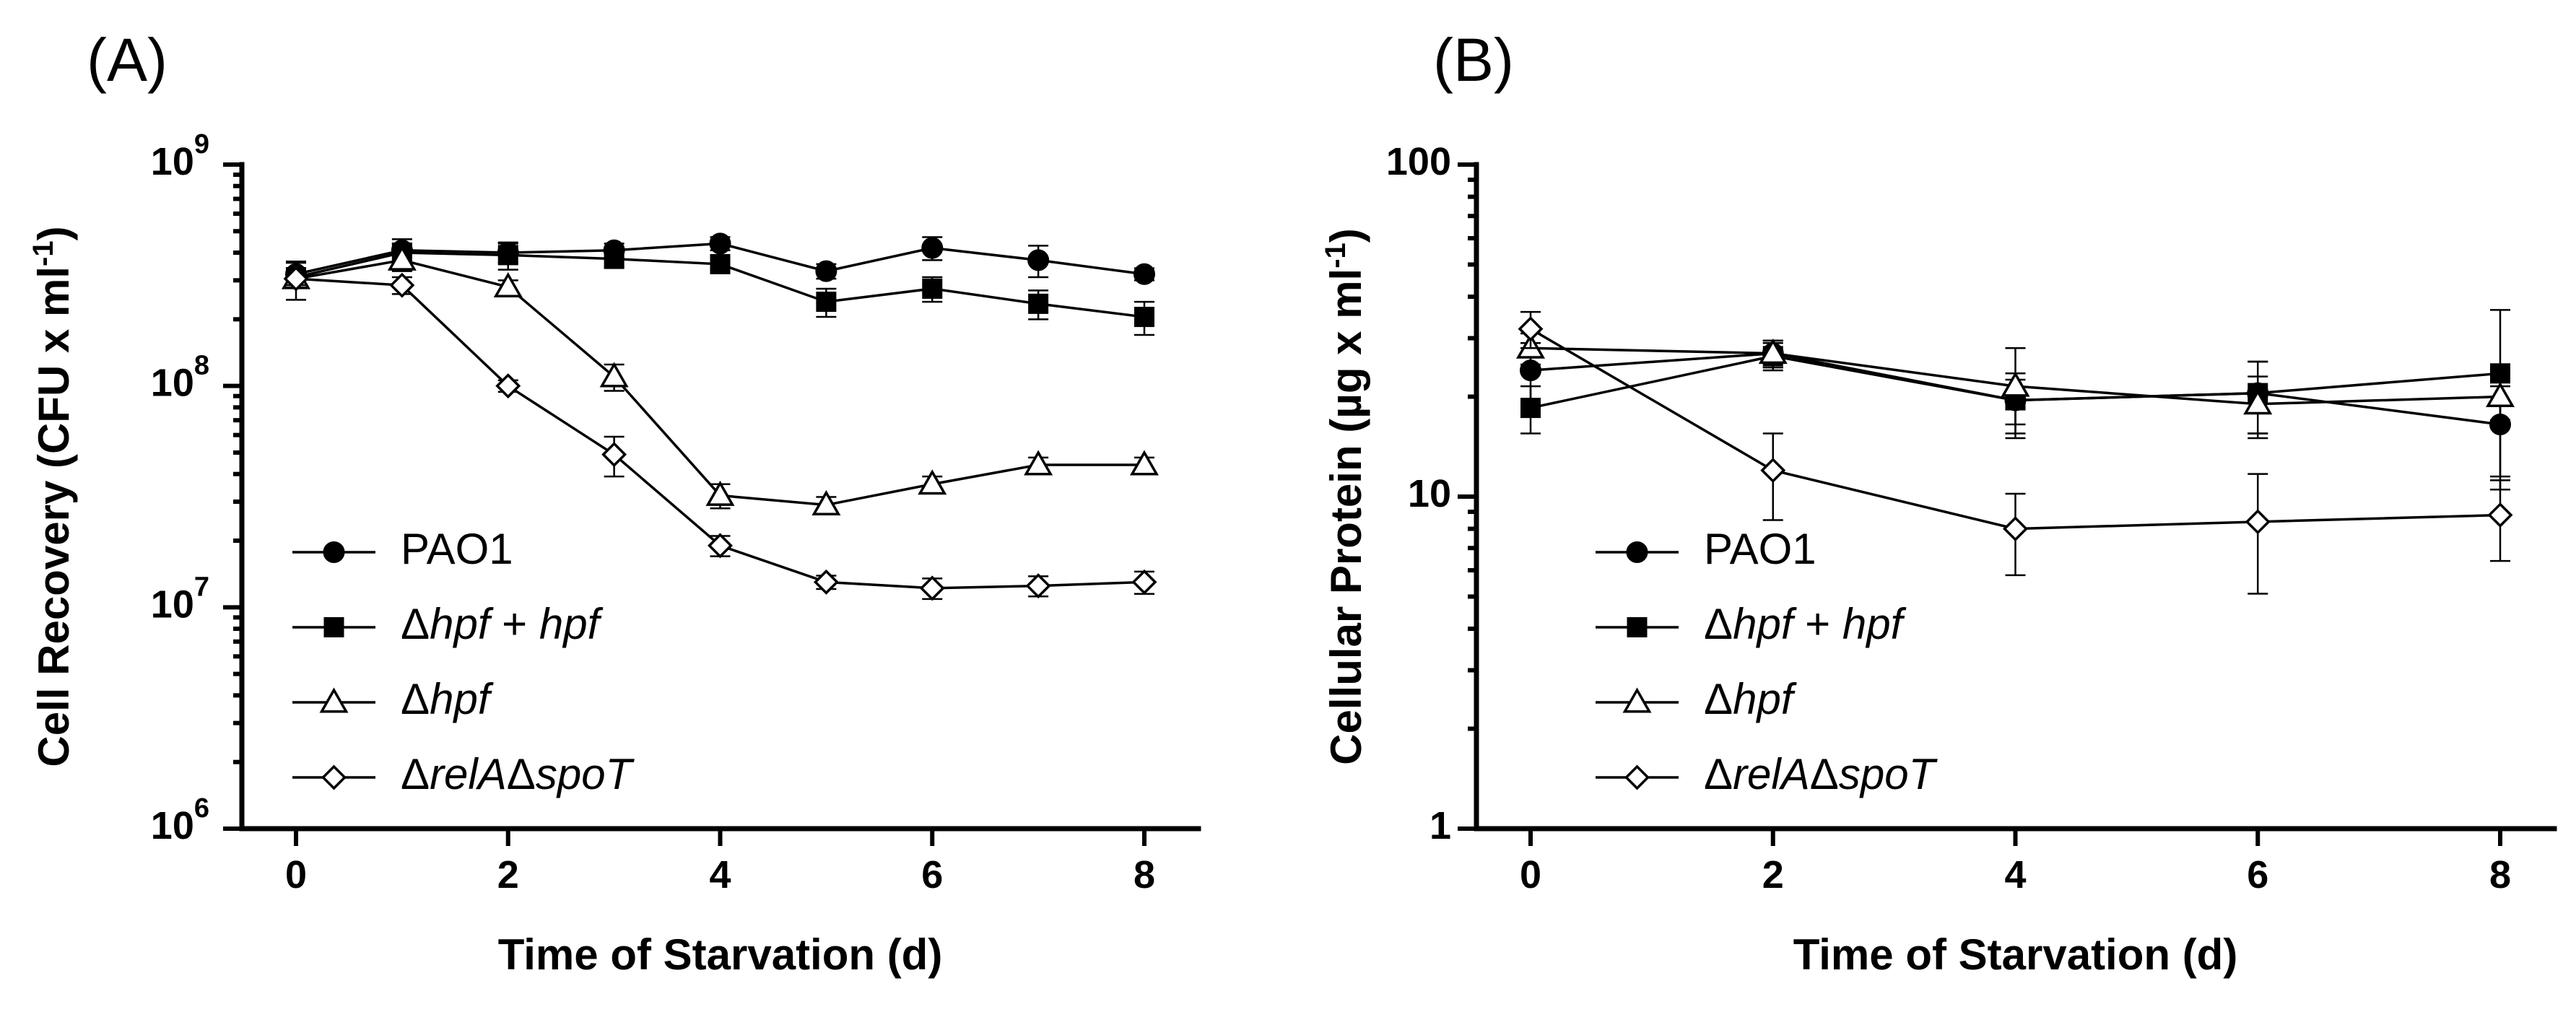 The height and width of the screenshot is (1012, 2576). Describe the element at coordinates (127, 60) in the screenshot. I see `panel-label-a: (A)` at that location.